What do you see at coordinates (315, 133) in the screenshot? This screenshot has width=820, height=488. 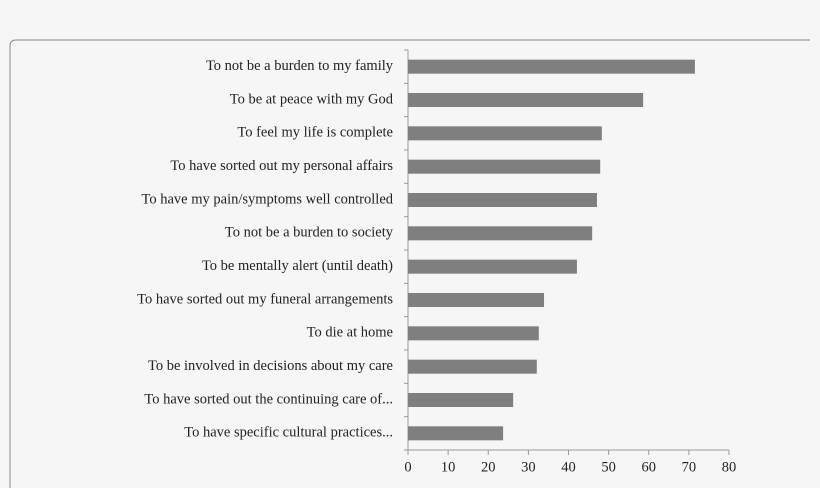 I see `y-tick-label: To feel my life is complete` at bounding box center [315, 133].